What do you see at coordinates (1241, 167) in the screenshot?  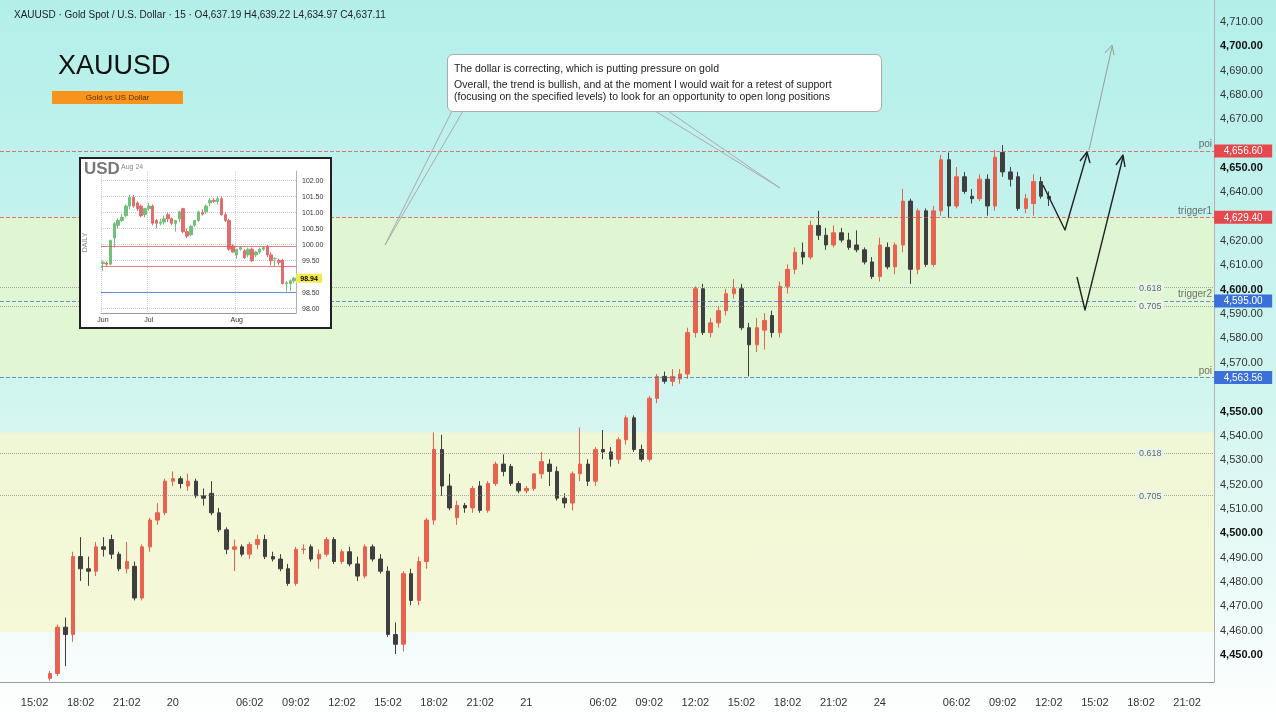 I see `y-tick-label: 4,650.00` at bounding box center [1241, 167].